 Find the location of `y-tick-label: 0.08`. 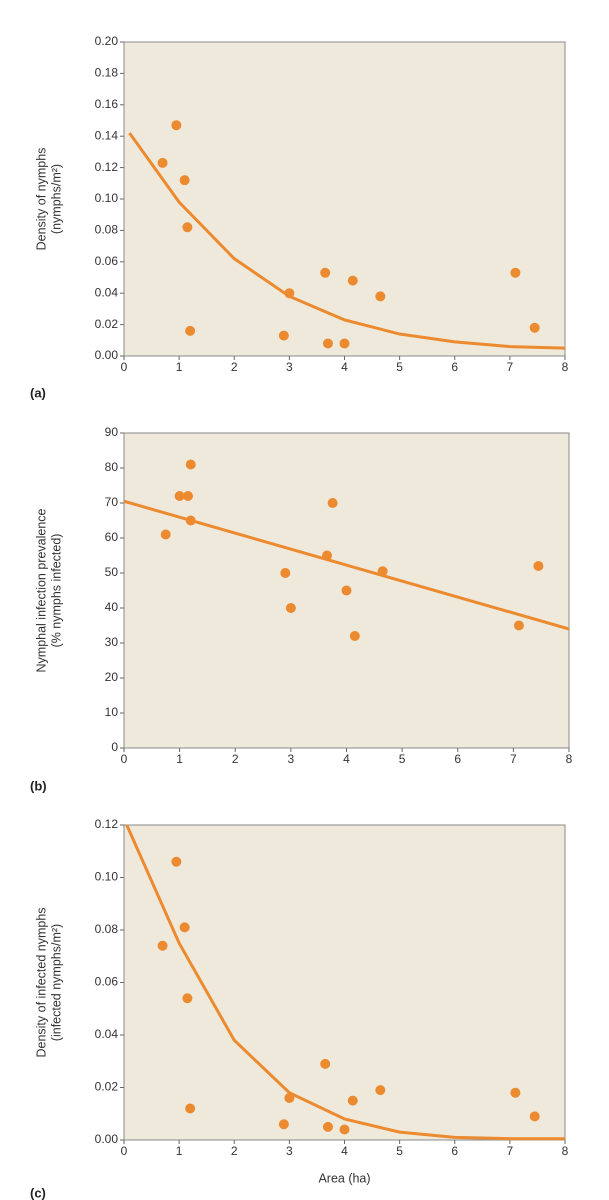

y-tick-label: 0.08 is located at coordinates (107, 230).